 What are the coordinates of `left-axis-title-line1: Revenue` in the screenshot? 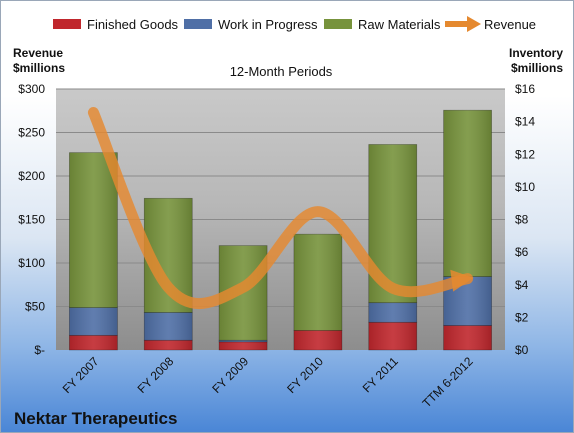 It's located at (38, 53).